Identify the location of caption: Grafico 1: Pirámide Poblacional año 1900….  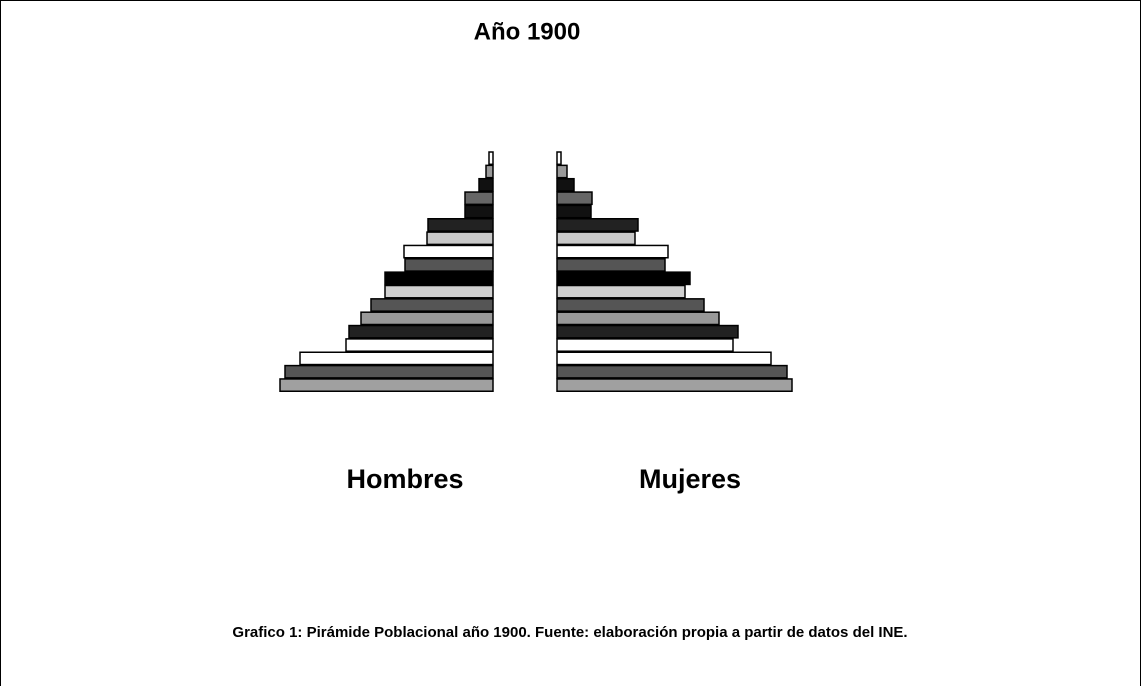
(569, 632).